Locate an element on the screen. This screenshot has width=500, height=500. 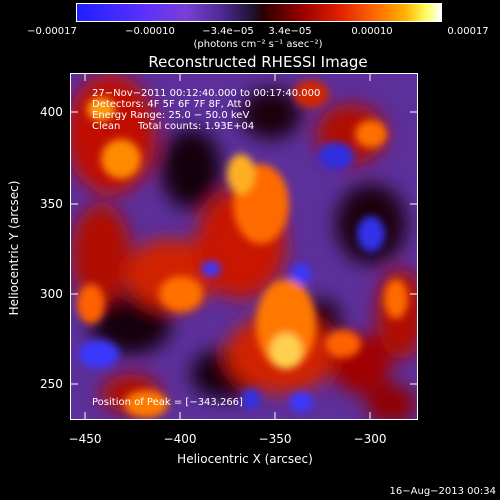
time-range-text: 27−Nov−2011 00:12:40.000 to 00:17:40.000 is located at coordinates (206, 93).